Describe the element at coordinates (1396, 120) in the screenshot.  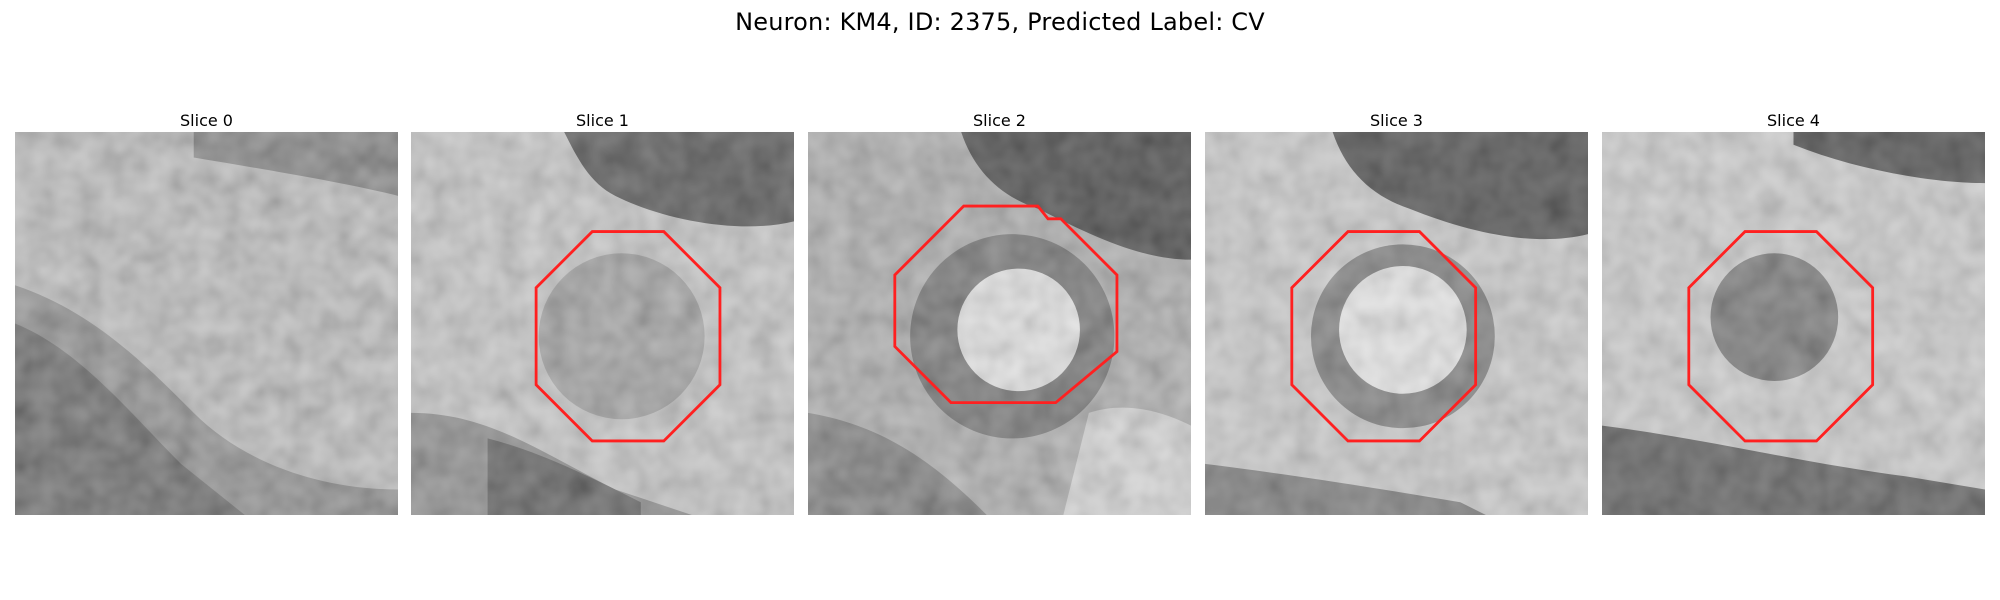
I see `slice-title-3: Slice 3` at that location.